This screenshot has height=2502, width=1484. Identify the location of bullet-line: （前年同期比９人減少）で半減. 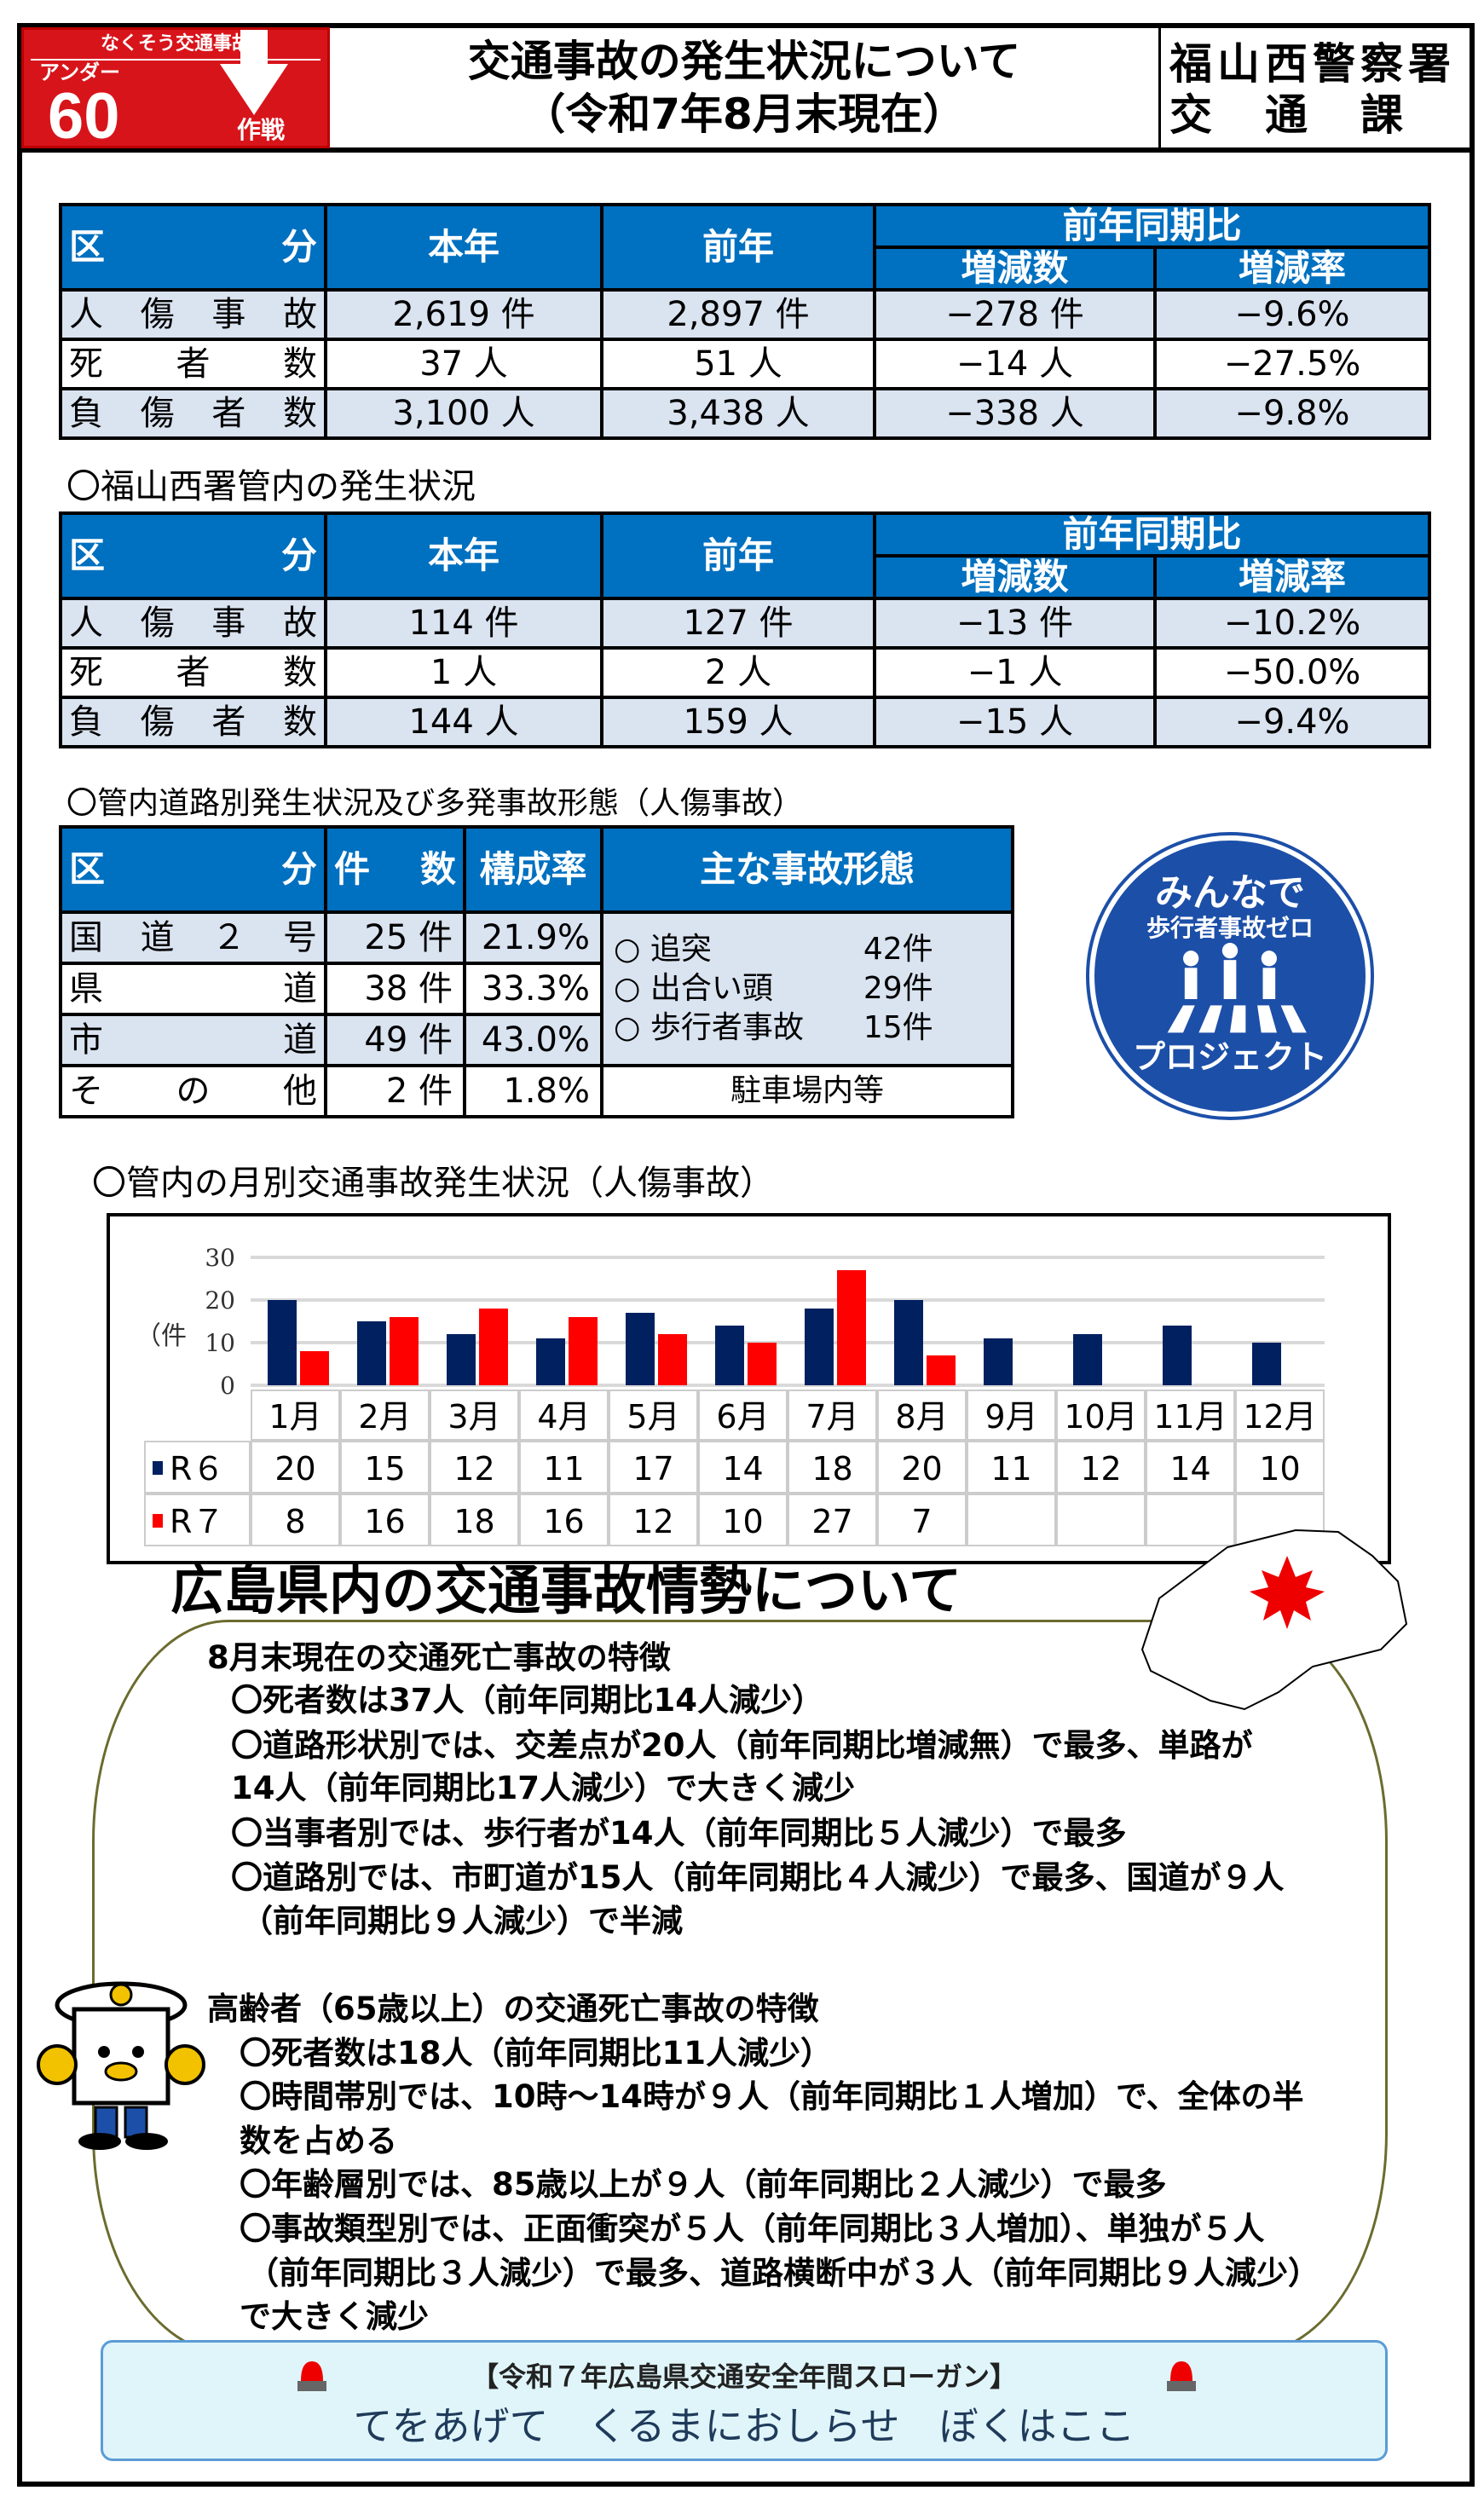
(462, 1921).